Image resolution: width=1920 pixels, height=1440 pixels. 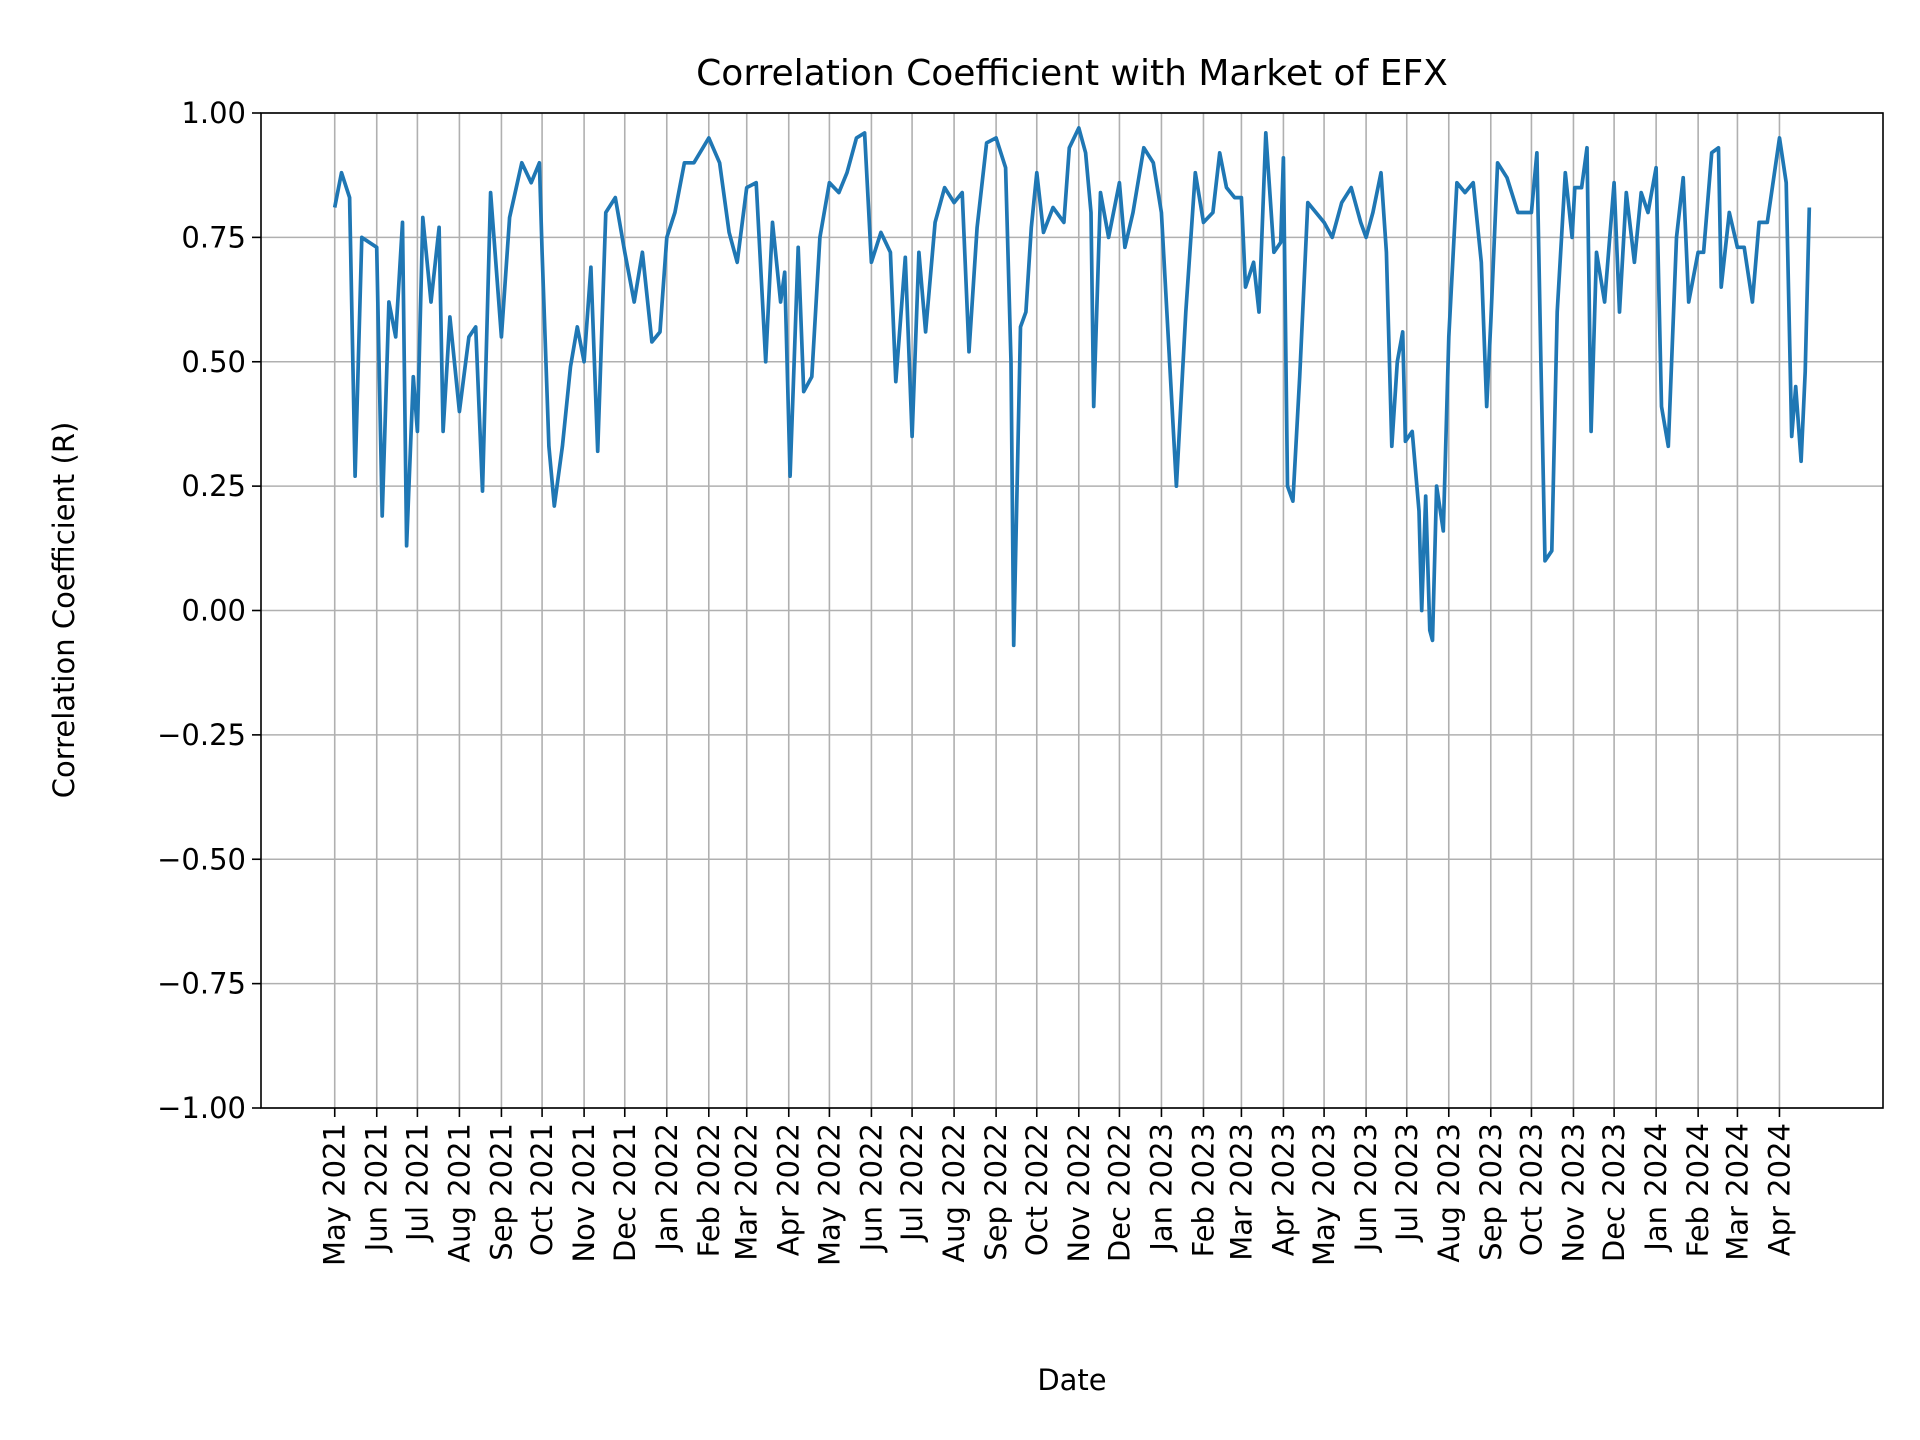 What do you see at coordinates (1203, 1190) in the screenshot?
I see `x-tick-label: Feb 2023` at bounding box center [1203, 1190].